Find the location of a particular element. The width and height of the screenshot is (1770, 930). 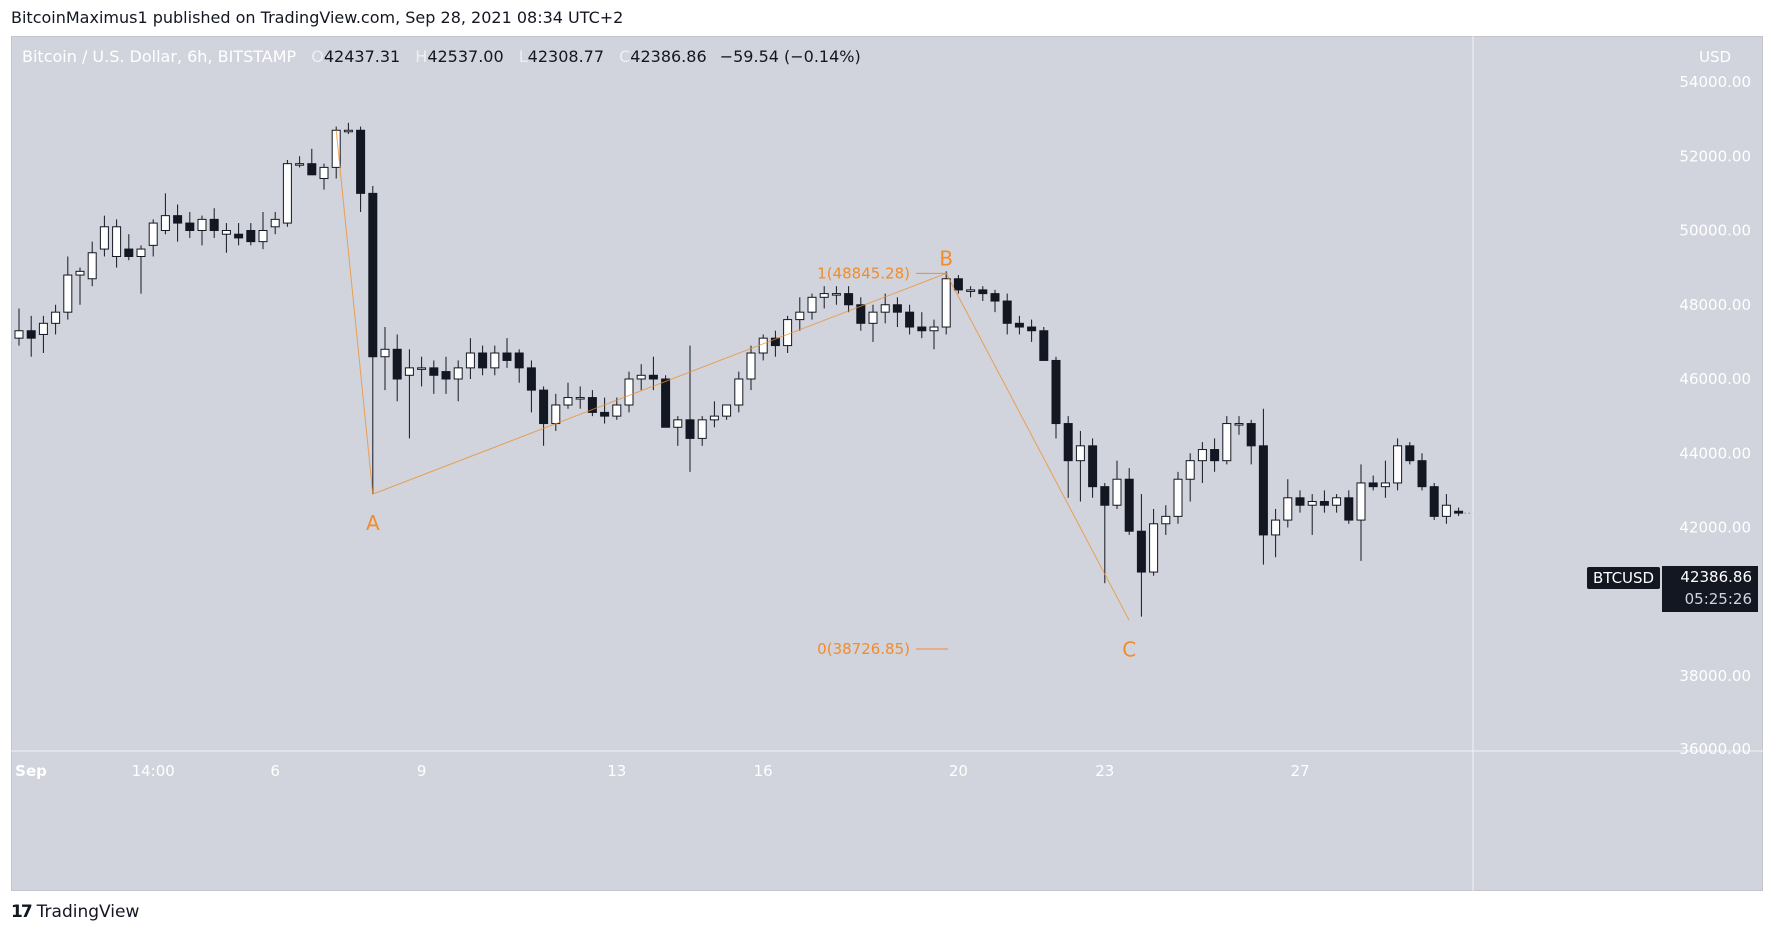

time-tick-label: 13 is located at coordinates (616, 771).